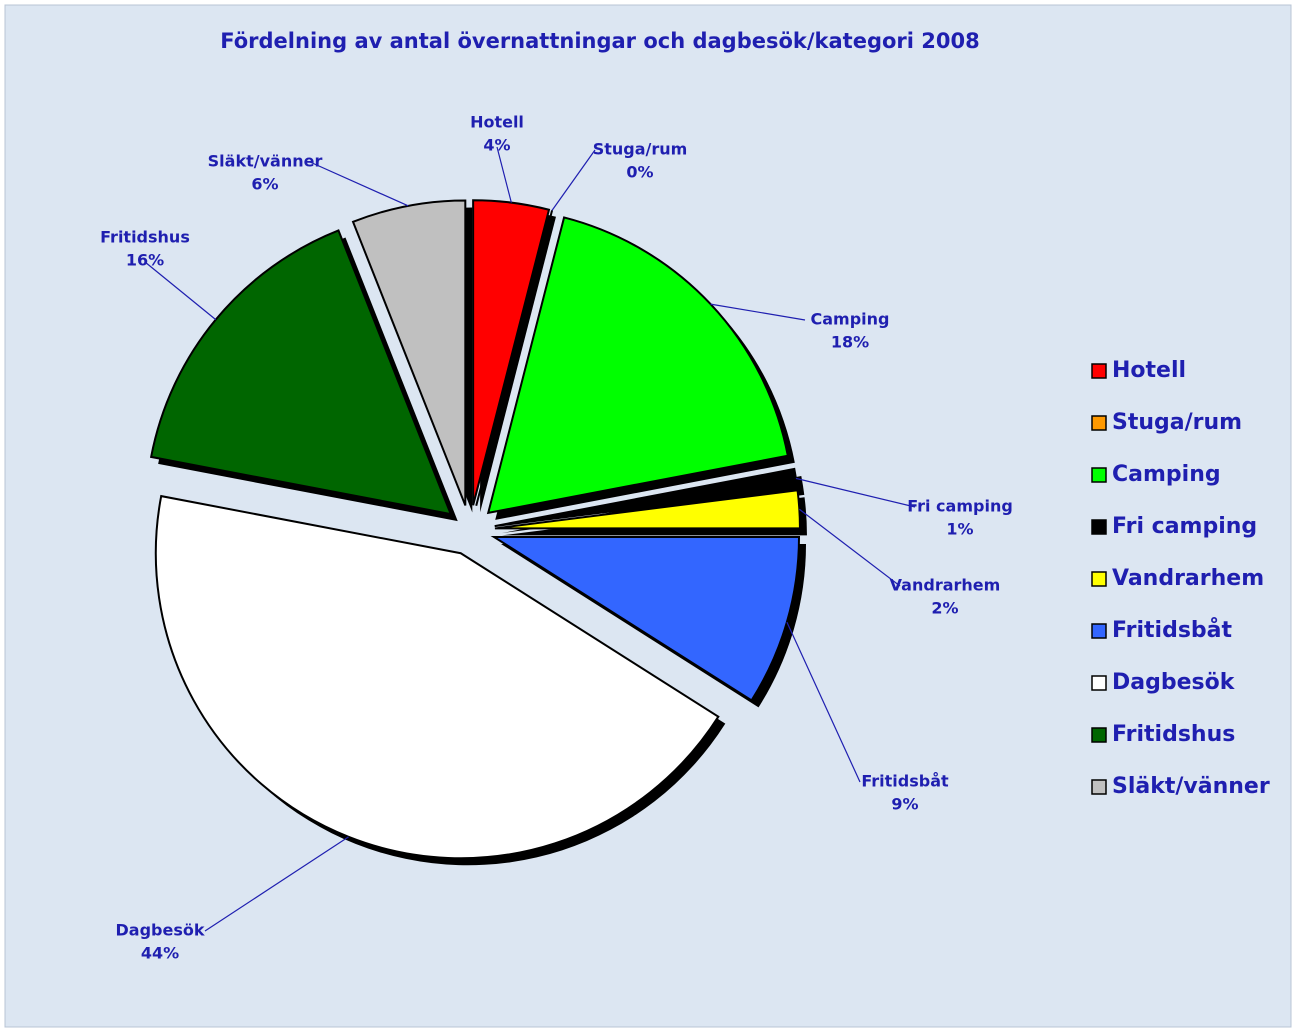  What do you see at coordinates (160, 930) in the screenshot?
I see `data-label-name: Dagbesök` at bounding box center [160, 930].